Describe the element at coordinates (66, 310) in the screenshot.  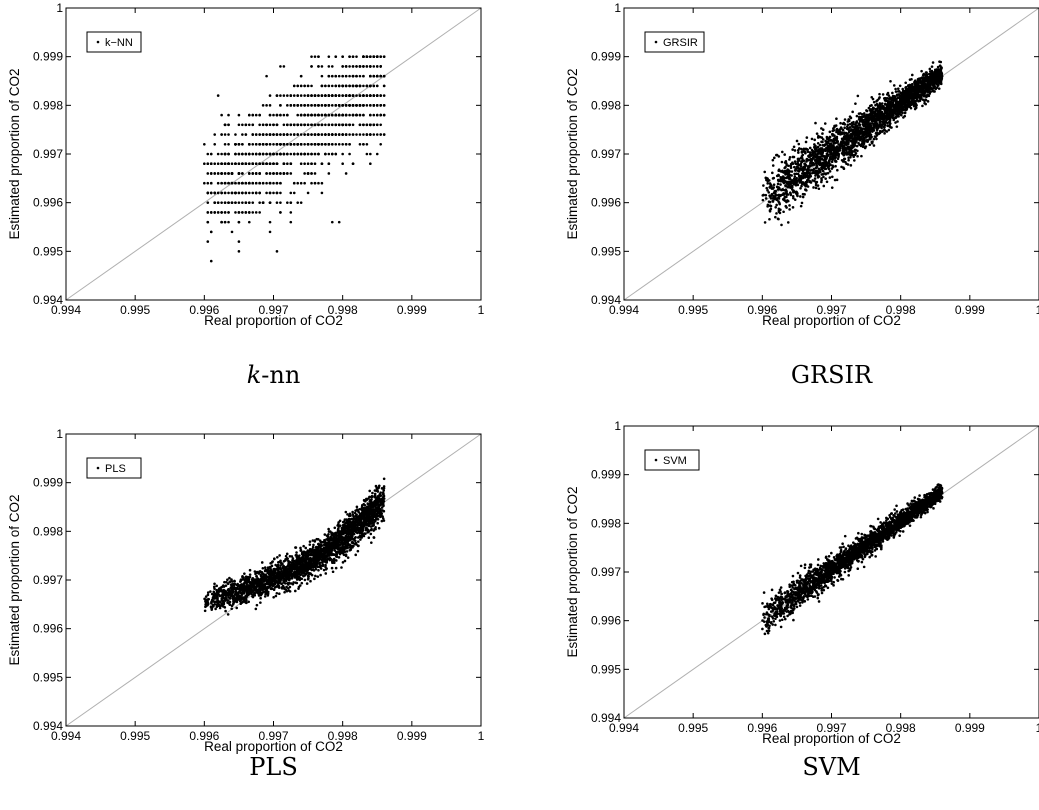
I see `x-tick-label: 0.994` at that location.